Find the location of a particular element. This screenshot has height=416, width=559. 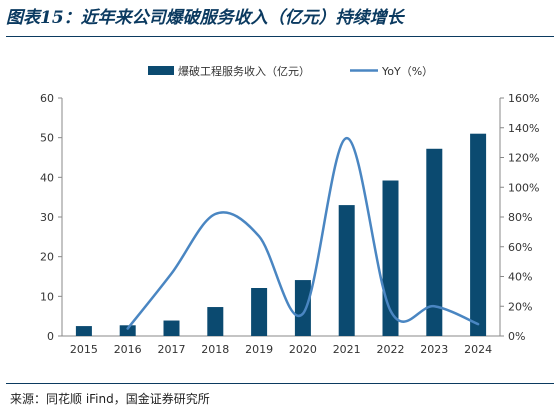

title-divider is located at coordinates (280, 36).